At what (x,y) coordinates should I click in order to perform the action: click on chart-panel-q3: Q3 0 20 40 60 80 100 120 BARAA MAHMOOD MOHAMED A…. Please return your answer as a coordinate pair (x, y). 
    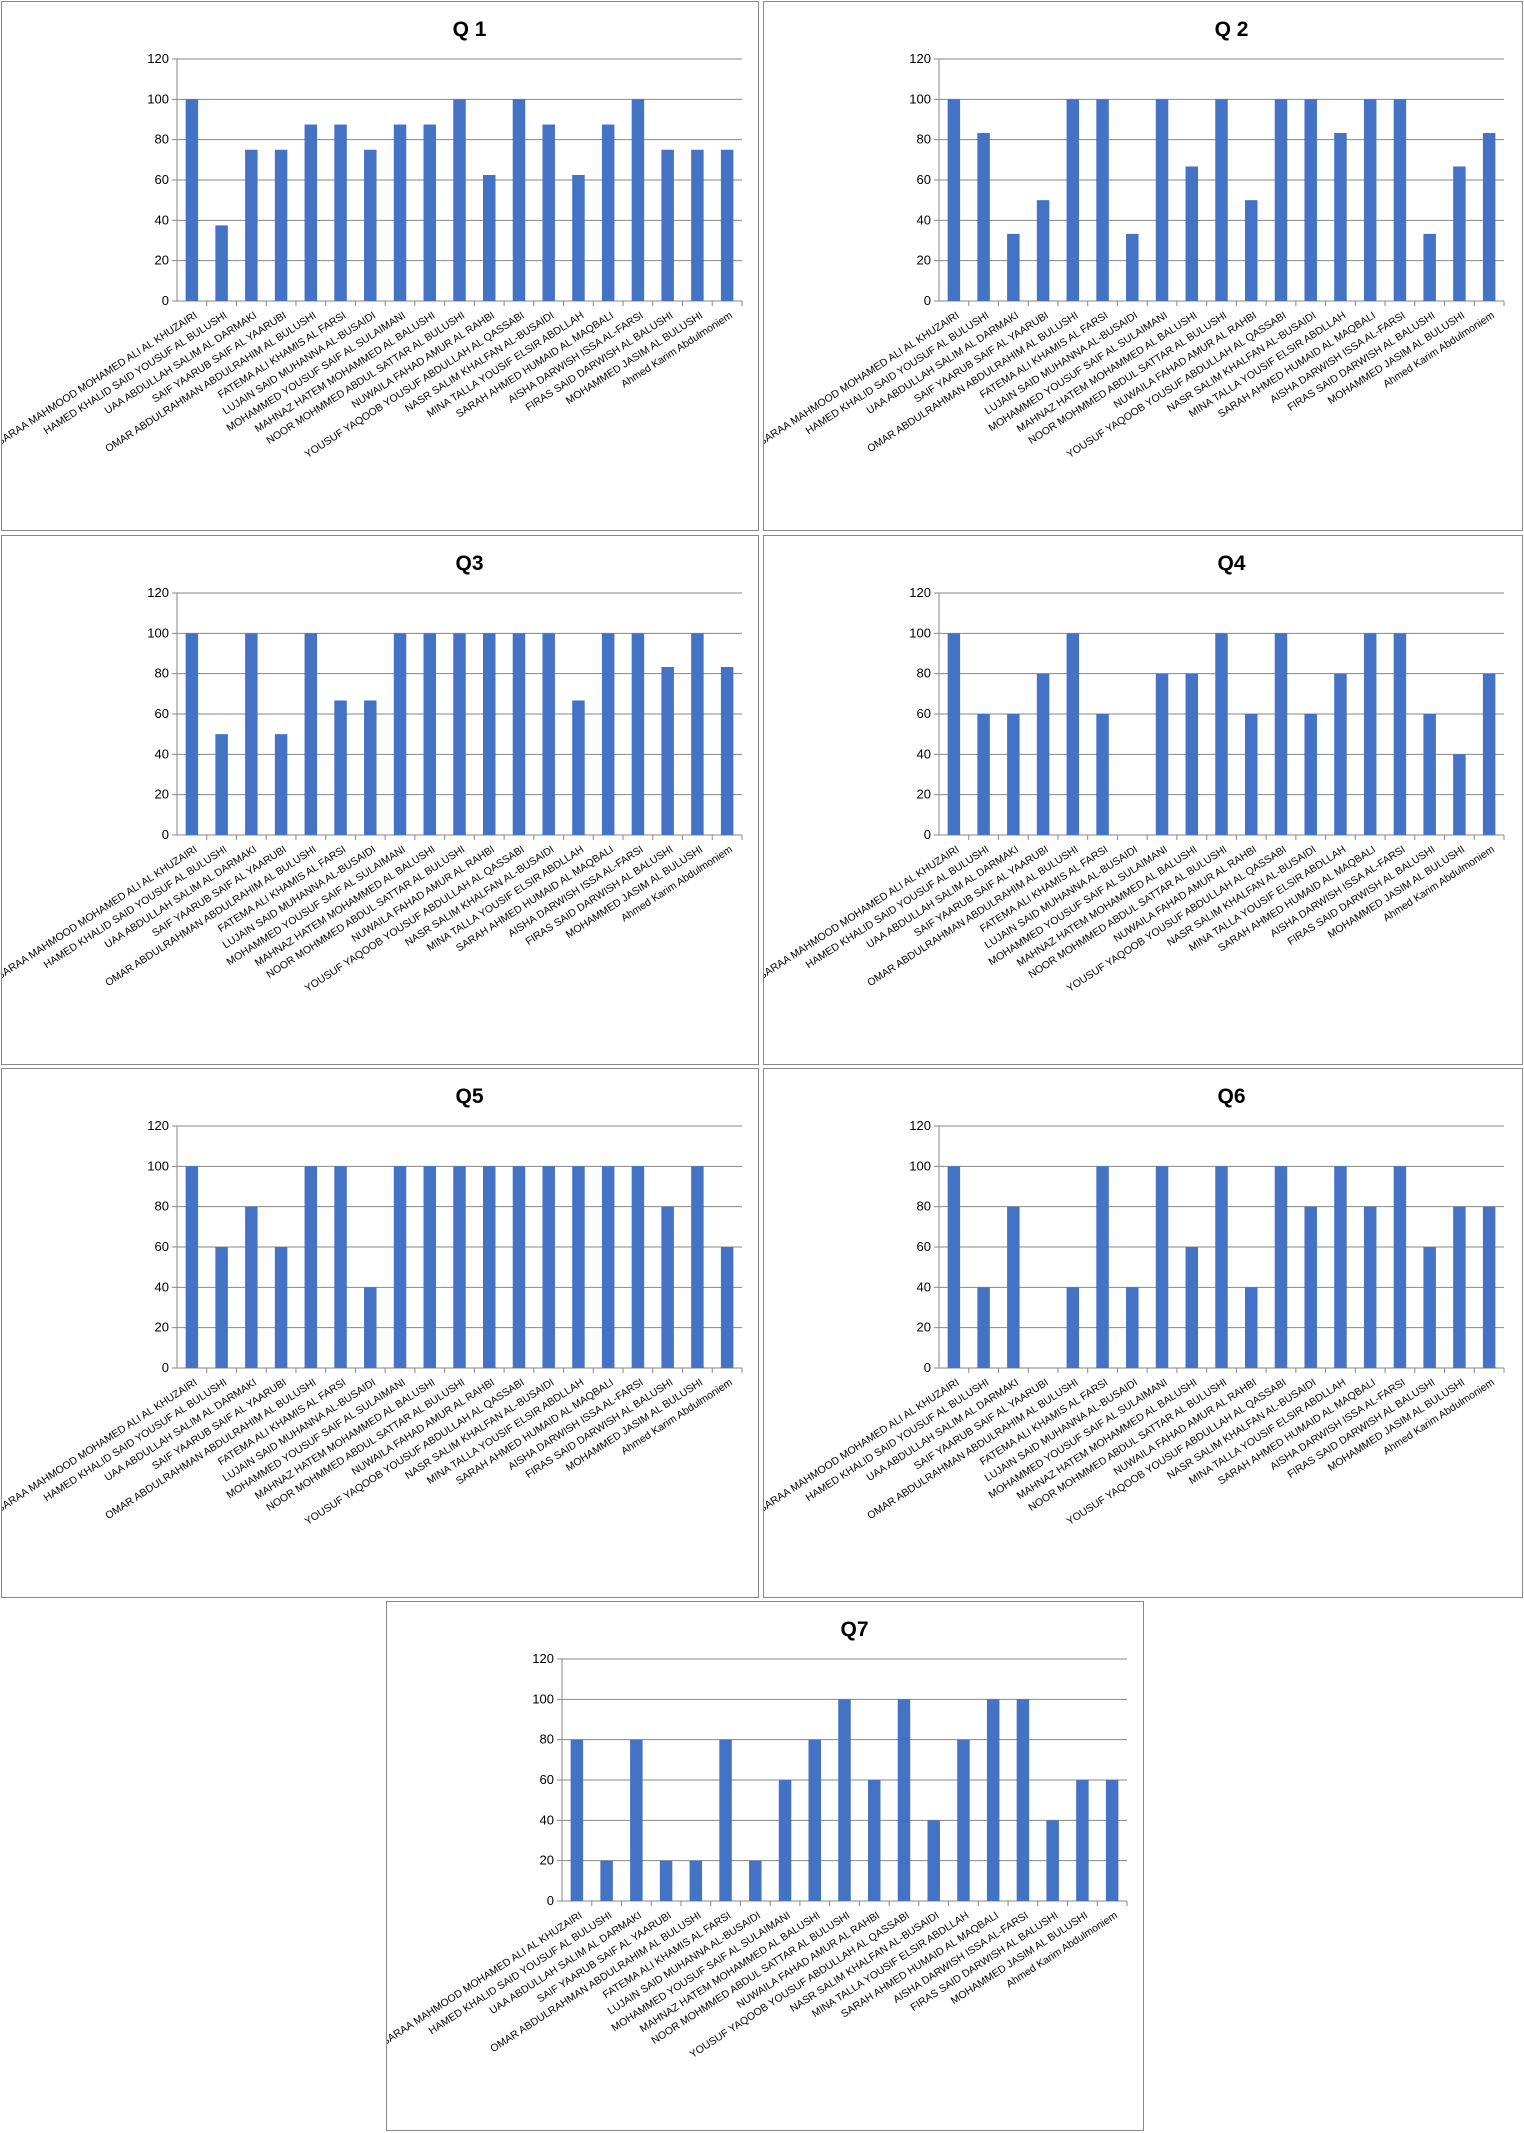
    Looking at the image, I should click on (380, 800).